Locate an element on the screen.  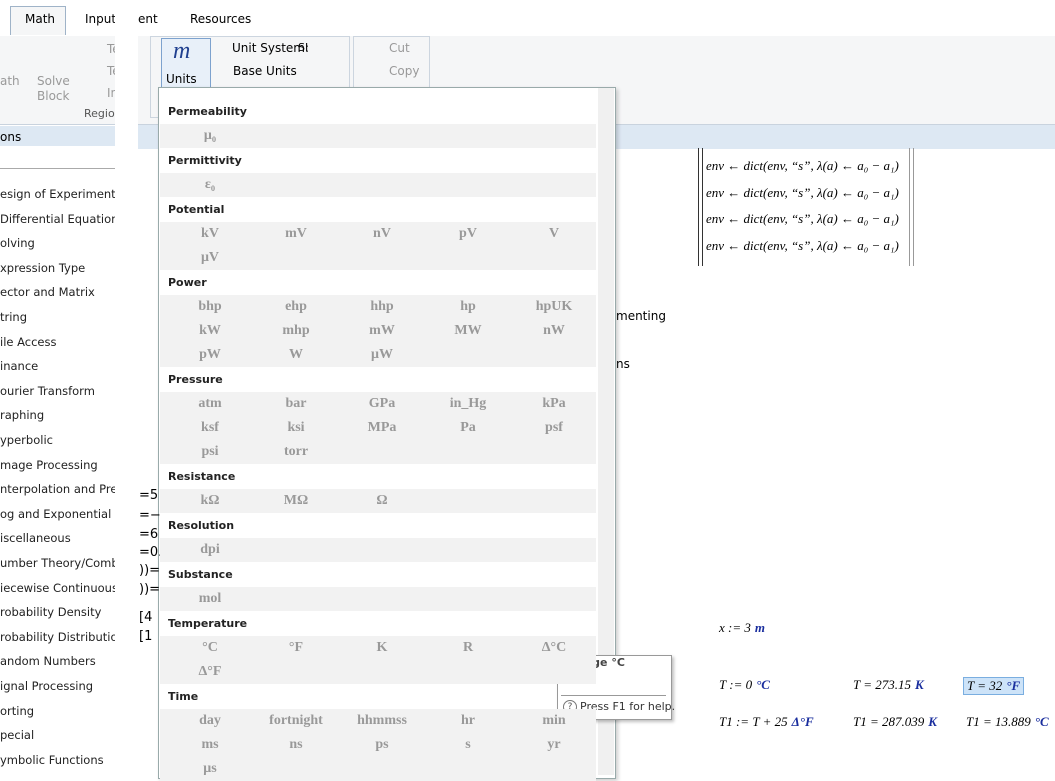
unit-item: hpUK is located at coordinates (554, 306).